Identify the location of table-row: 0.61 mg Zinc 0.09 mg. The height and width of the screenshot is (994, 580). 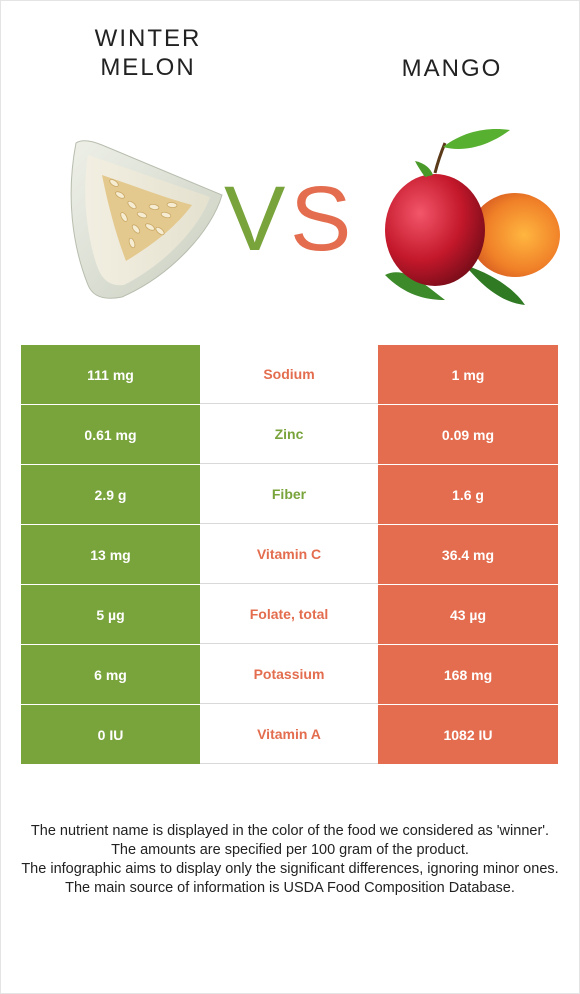
(289, 435).